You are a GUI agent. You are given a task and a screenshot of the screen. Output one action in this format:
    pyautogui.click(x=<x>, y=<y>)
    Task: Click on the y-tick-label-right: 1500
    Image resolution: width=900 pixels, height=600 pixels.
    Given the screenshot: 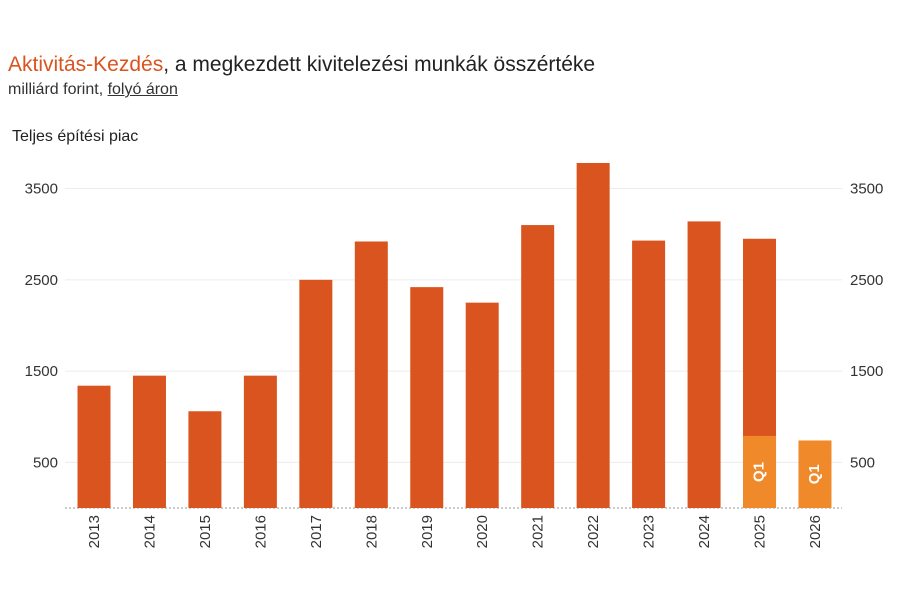 What is the action you would take?
    pyautogui.click(x=866, y=371)
    